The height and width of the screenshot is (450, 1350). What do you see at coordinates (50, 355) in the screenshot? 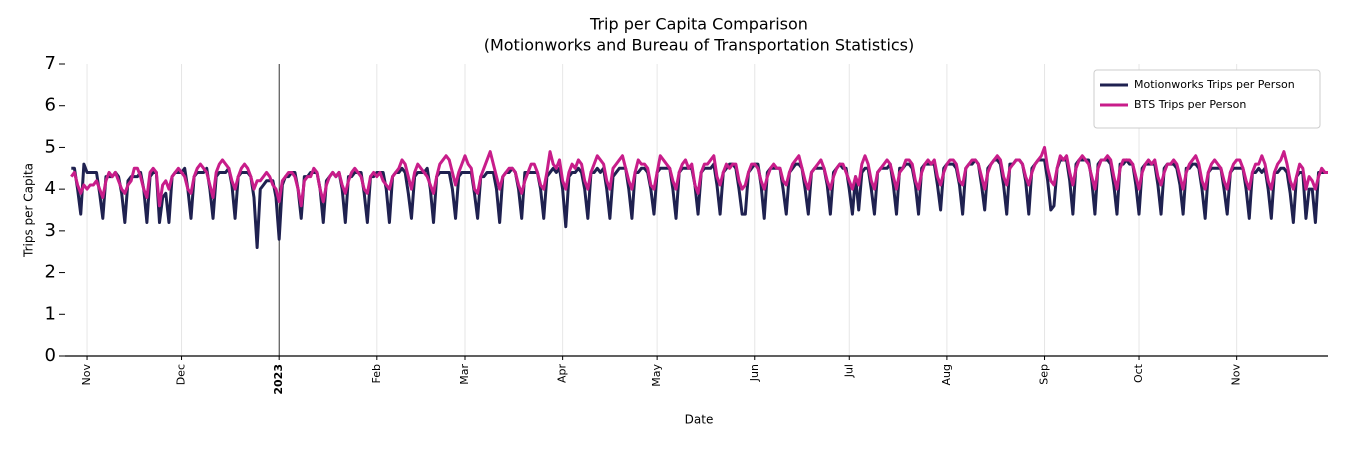
I see `y-tick-label: 0` at bounding box center [50, 355].